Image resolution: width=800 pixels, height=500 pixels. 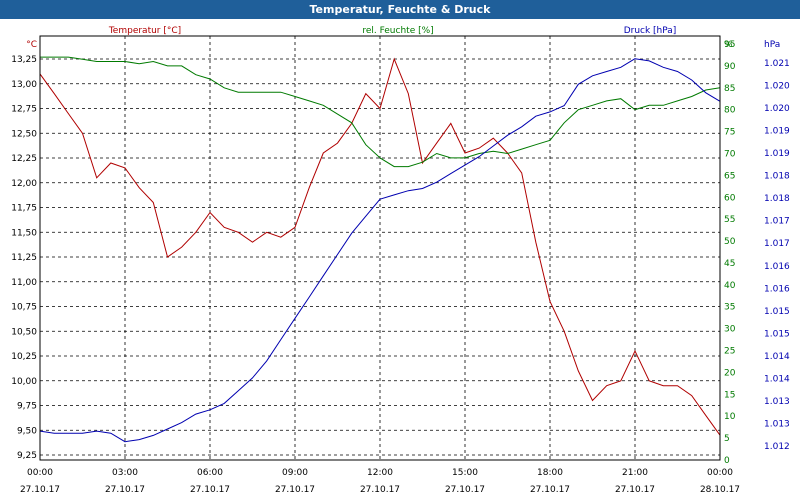 What do you see at coordinates (729, 220) in the screenshot?
I see `y-tick-humidity: 55` at bounding box center [729, 220].